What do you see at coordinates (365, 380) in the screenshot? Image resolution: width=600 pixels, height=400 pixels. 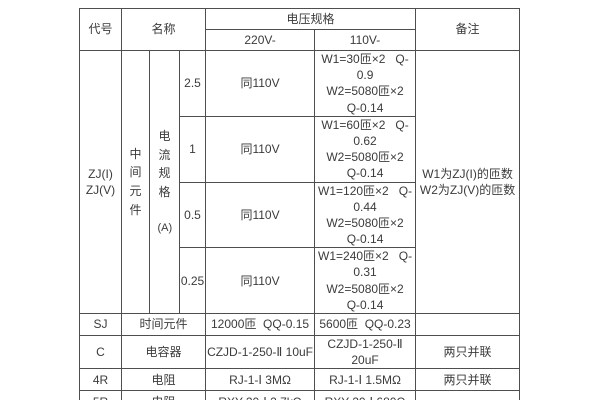 I see `v110-cell: RJ-1-Ⅰ 1.5MΩ` at bounding box center [365, 380].